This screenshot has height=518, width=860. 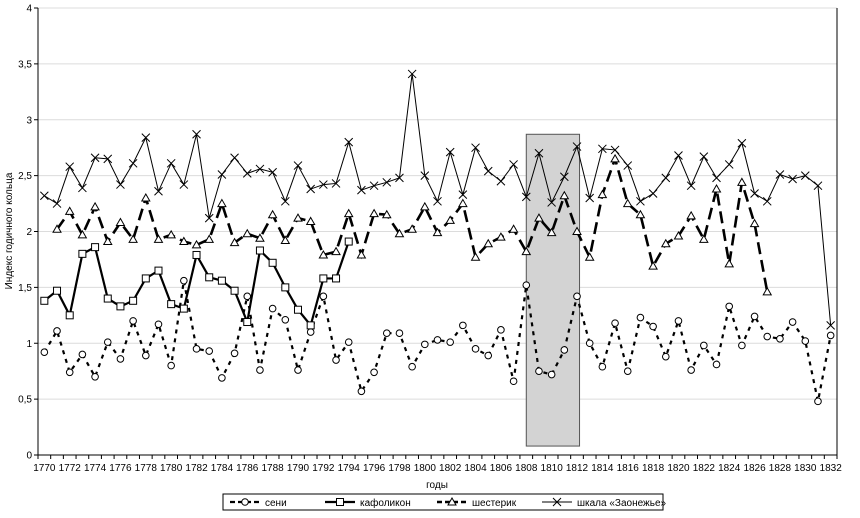 I want to click on x-tick-label: 1772, so click(x=70, y=468).